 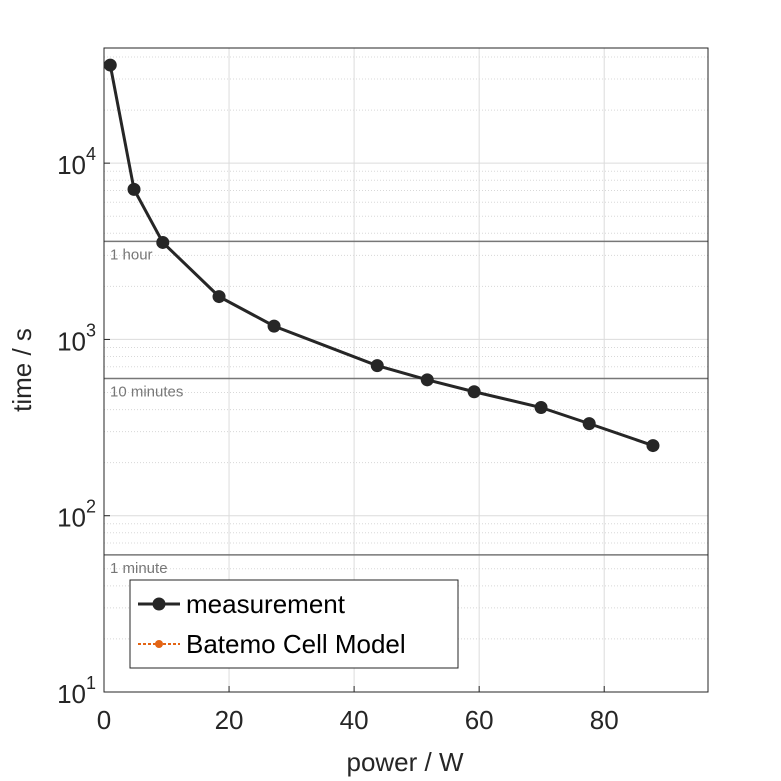 What do you see at coordinates (266, 604) in the screenshot?
I see `legend-label: measurement` at bounding box center [266, 604].